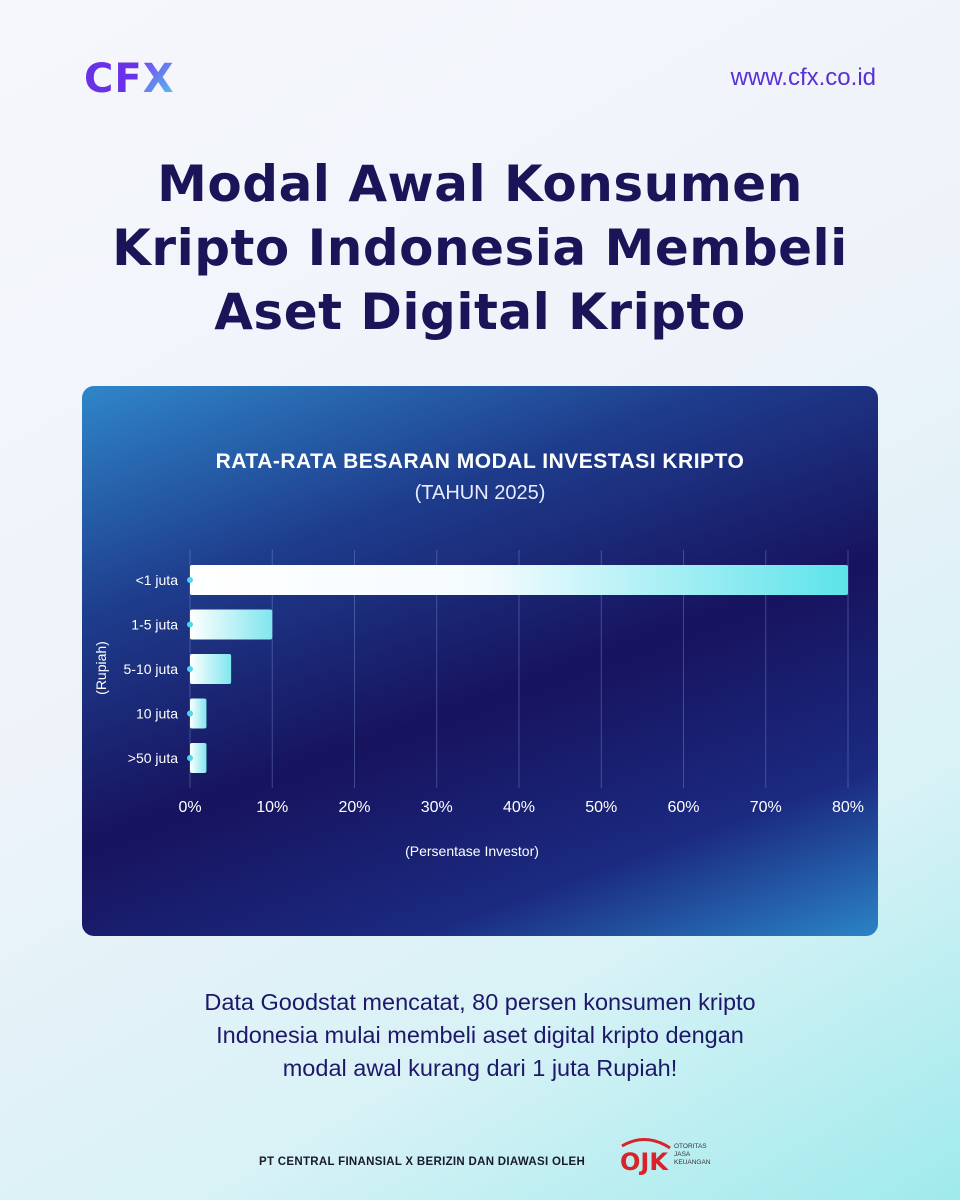  Describe the element at coordinates (157, 580) in the screenshot. I see `category-label: <1 juta` at that location.